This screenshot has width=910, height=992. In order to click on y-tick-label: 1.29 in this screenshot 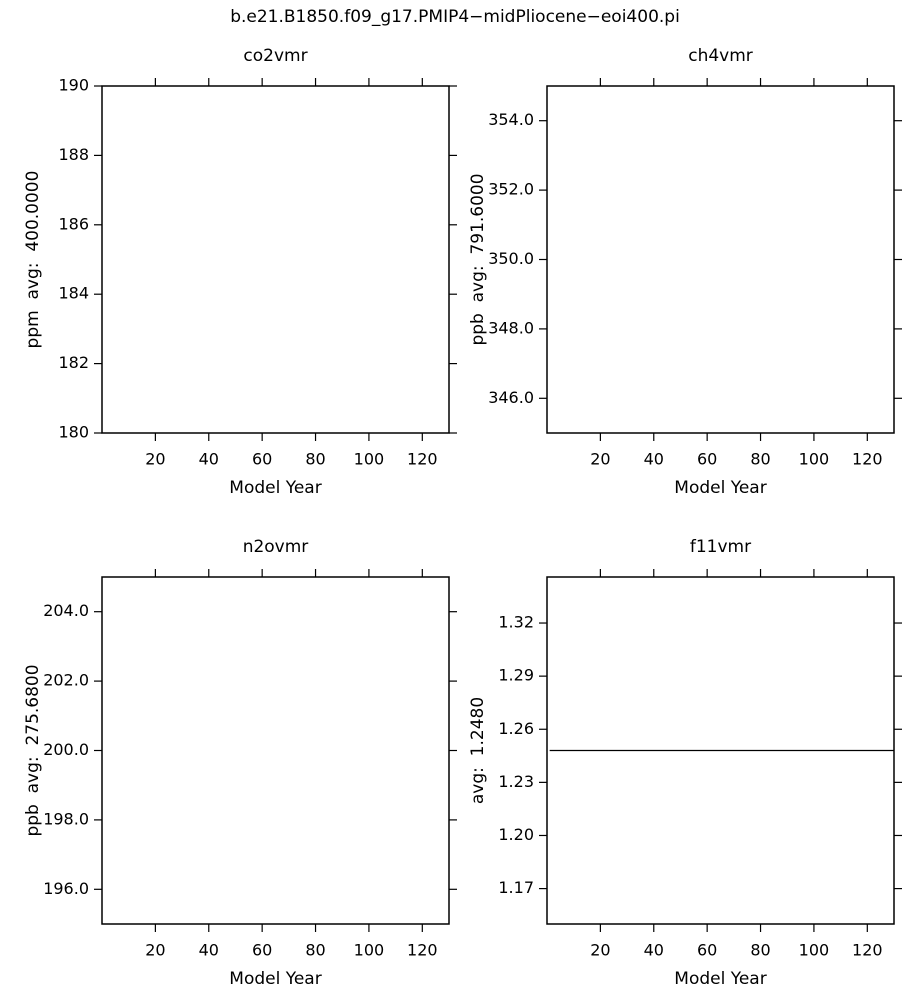, I will do `click(516, 675)`.